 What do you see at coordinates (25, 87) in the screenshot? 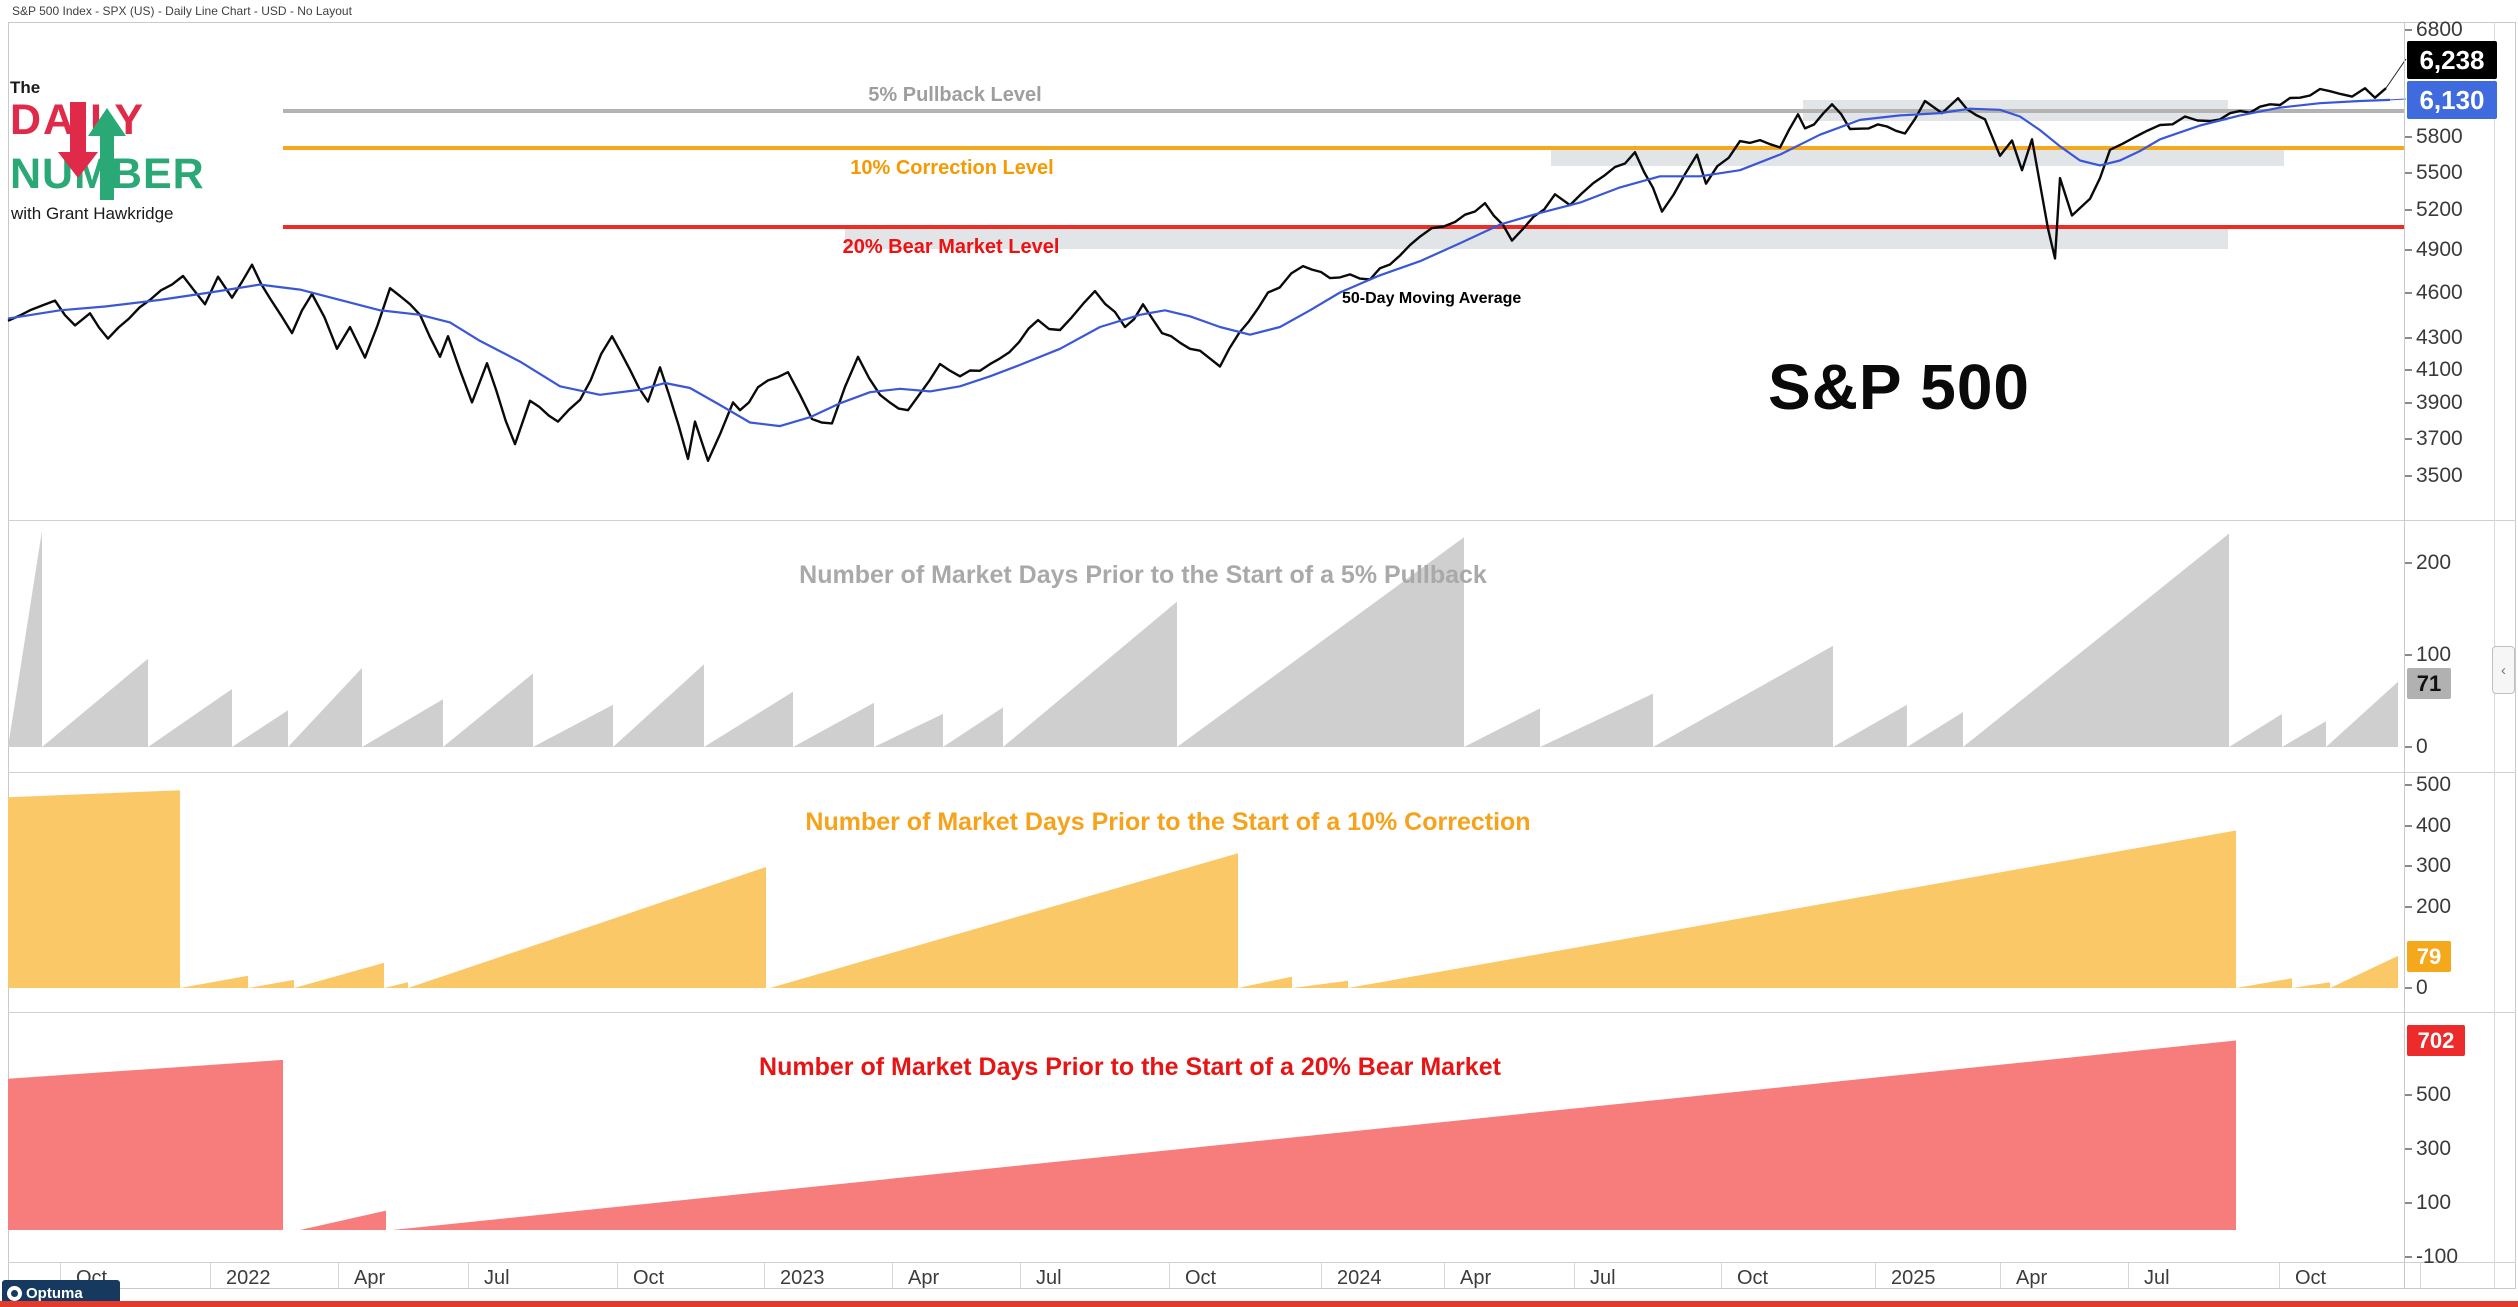
I see `logo-the: The` at bounding box center [25, 87].